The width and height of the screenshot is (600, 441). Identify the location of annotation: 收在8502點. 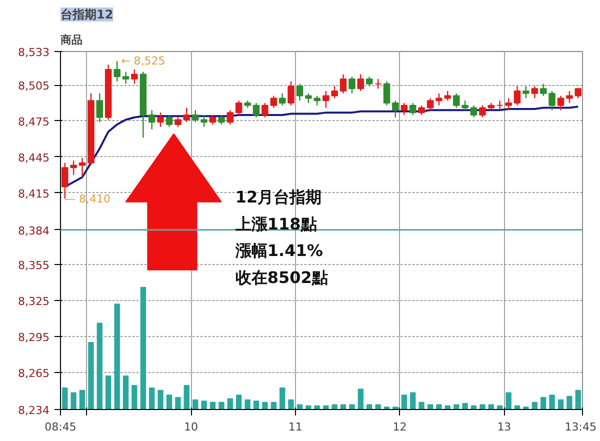
(281, 278).